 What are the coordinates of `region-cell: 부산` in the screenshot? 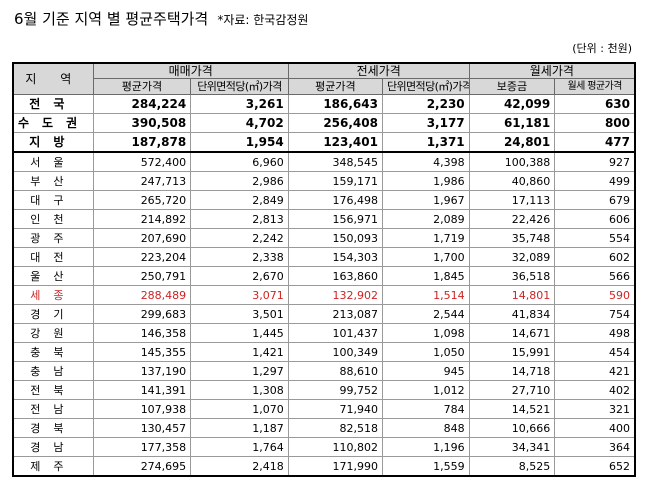 It's located at (53, 181).